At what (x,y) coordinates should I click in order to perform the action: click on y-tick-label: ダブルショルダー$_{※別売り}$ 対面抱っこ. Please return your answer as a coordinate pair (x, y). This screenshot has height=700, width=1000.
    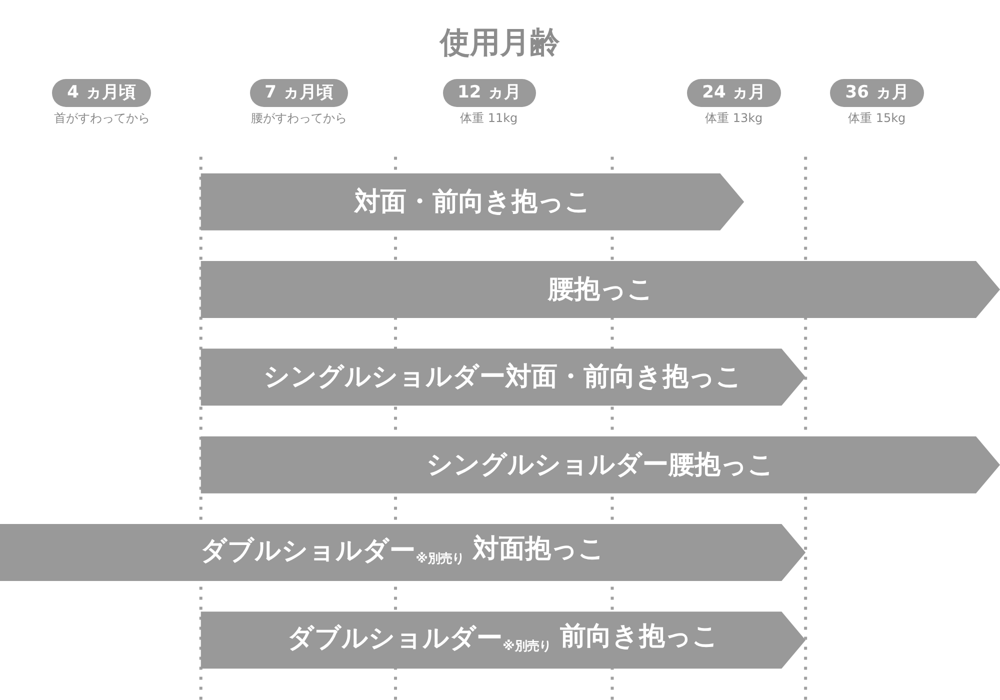
    Looking at the image, I should click on (402, 550).